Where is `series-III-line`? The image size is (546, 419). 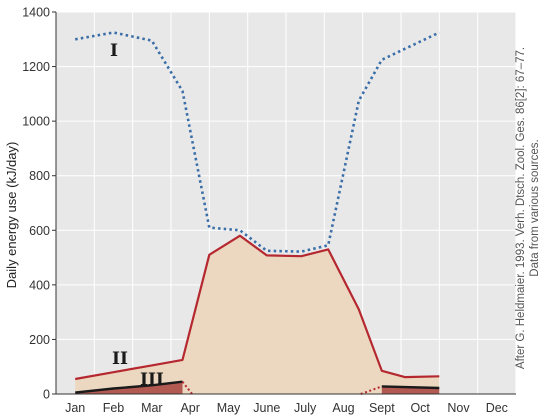
series-III-line is located at coordinates (129, 387).